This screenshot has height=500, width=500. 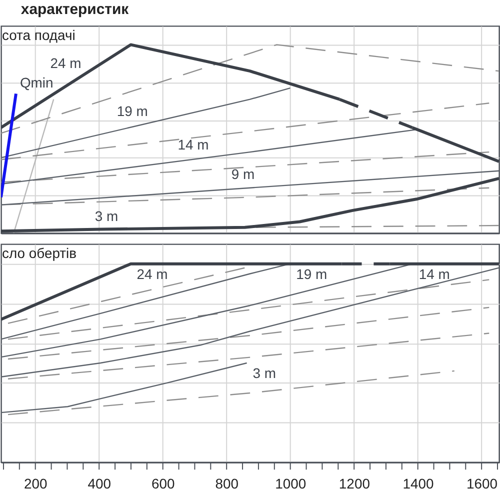 What do you see at coordinates (434, 274) in the screenshot?
I see `series-label: 14 m` at bounding box center [434, 274].